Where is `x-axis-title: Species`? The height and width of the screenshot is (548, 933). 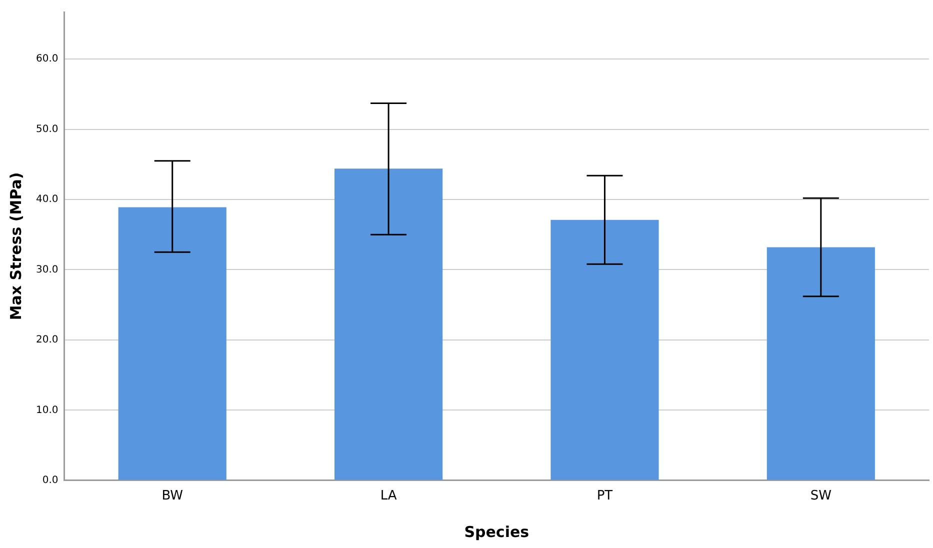 x-axis-title: Species is located at coordinates (497, 531).